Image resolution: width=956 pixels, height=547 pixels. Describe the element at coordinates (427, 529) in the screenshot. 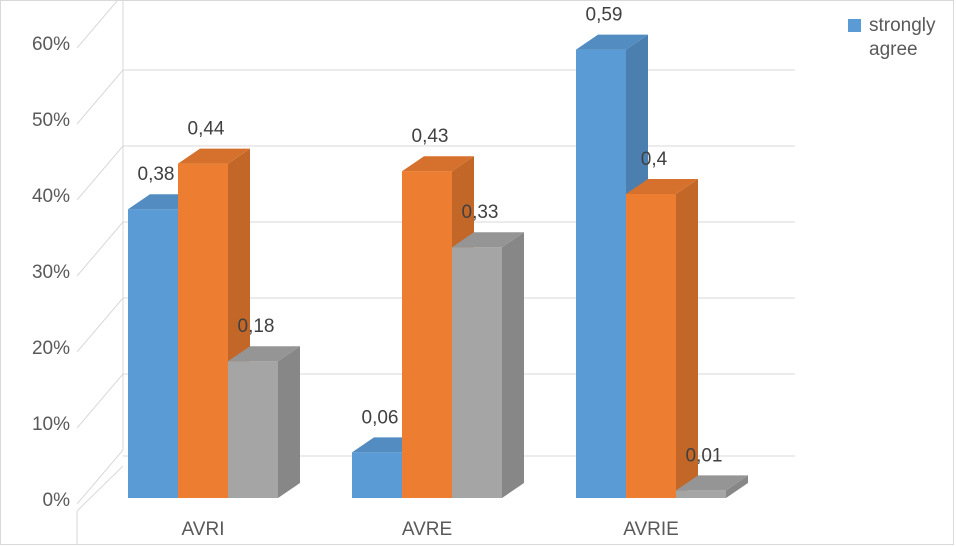

I see `x-category-label: AVRE` at that location.